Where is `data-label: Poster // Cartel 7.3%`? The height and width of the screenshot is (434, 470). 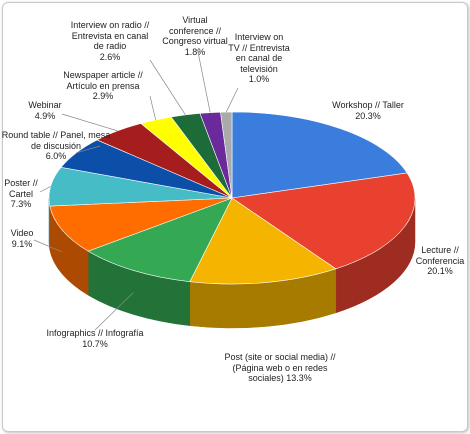
data-label: Poster // Cartel 7.3% is located at coordinates (21, 194).